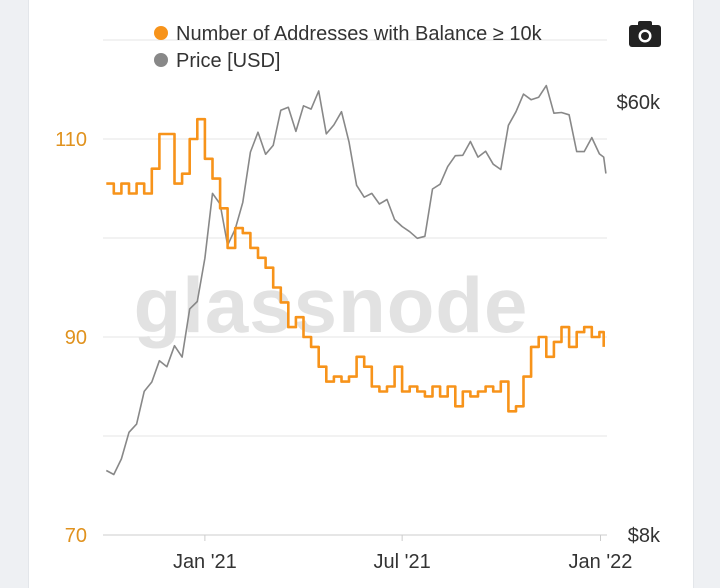 Image resolution: width=720 pixels, height=588 pixels. What do you see at coordinates (71, 140) in the screenshot?
I see `left-axis-tick-110: 110` at bounding box center [71, 140].